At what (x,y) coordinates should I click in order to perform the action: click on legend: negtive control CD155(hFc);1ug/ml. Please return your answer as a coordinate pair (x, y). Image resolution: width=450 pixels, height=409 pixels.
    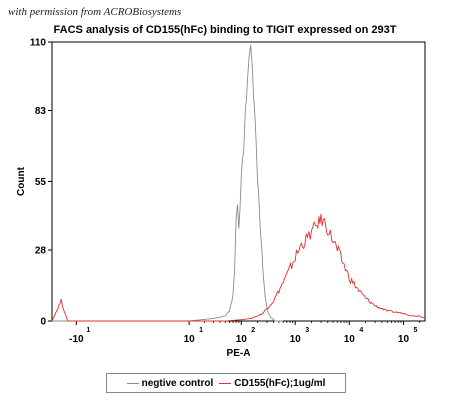
    Looking at the image, I should click on (226, 383).